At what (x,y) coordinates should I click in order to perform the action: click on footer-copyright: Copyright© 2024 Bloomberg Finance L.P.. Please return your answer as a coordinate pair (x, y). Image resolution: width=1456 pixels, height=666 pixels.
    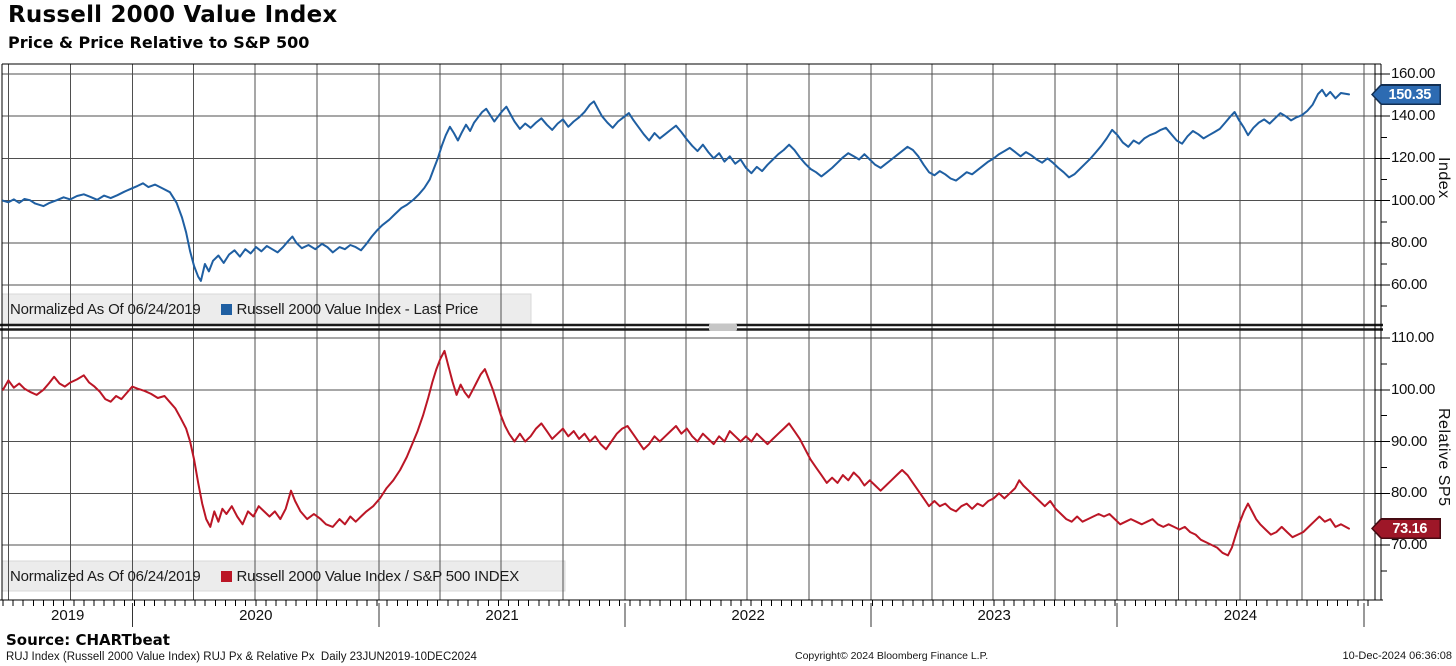
    Looking at the image, I should click on (892, 656).